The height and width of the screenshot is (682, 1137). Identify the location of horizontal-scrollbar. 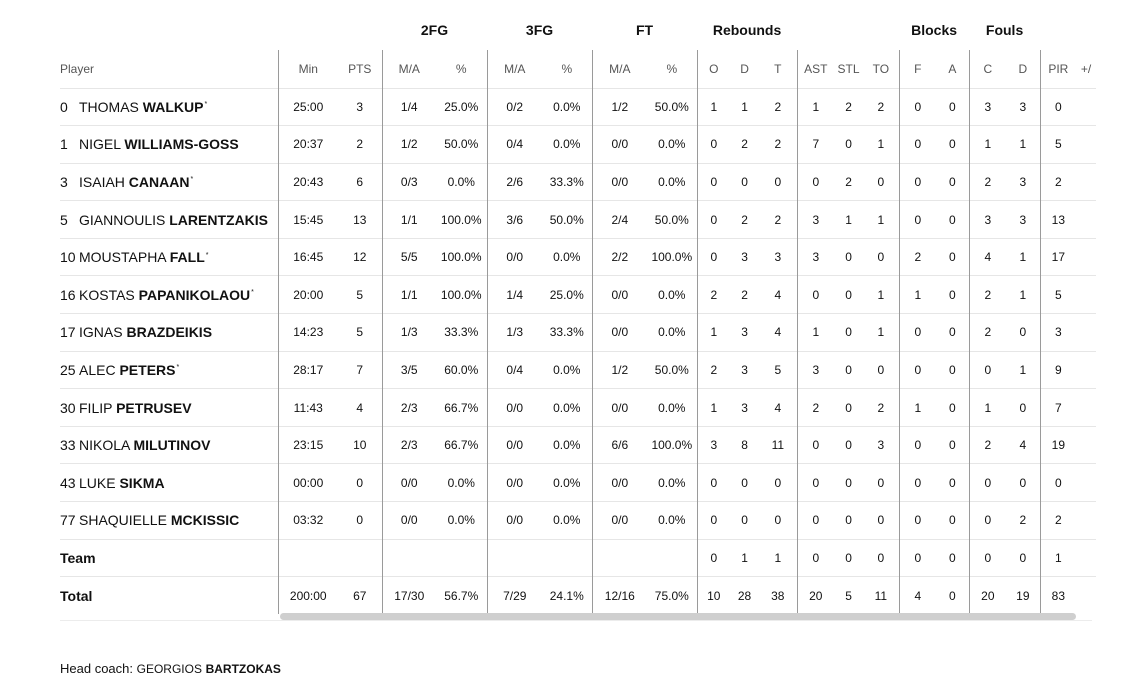
(678, 616).